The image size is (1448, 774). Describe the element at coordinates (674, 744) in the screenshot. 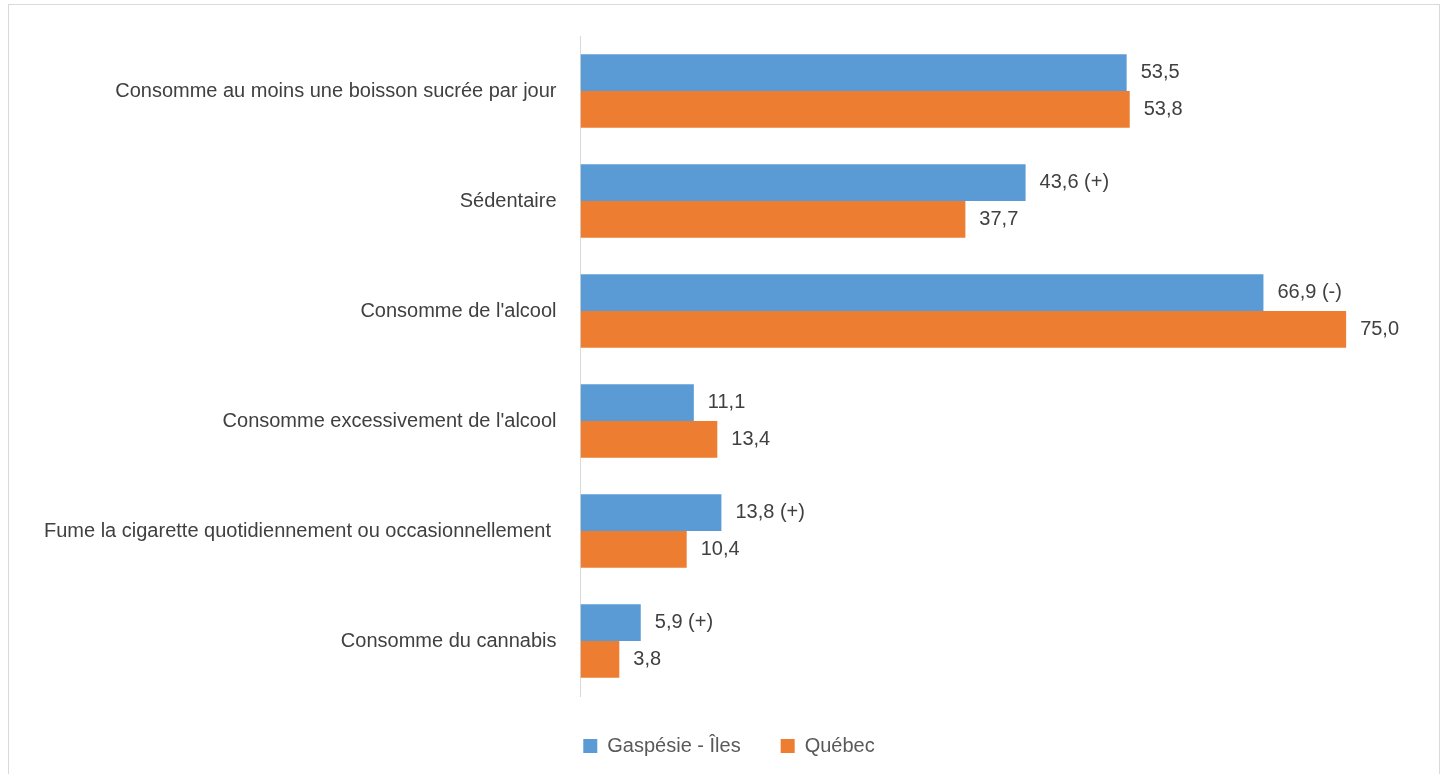

I see `legend-label: Gaspésie - Îles` at that location.